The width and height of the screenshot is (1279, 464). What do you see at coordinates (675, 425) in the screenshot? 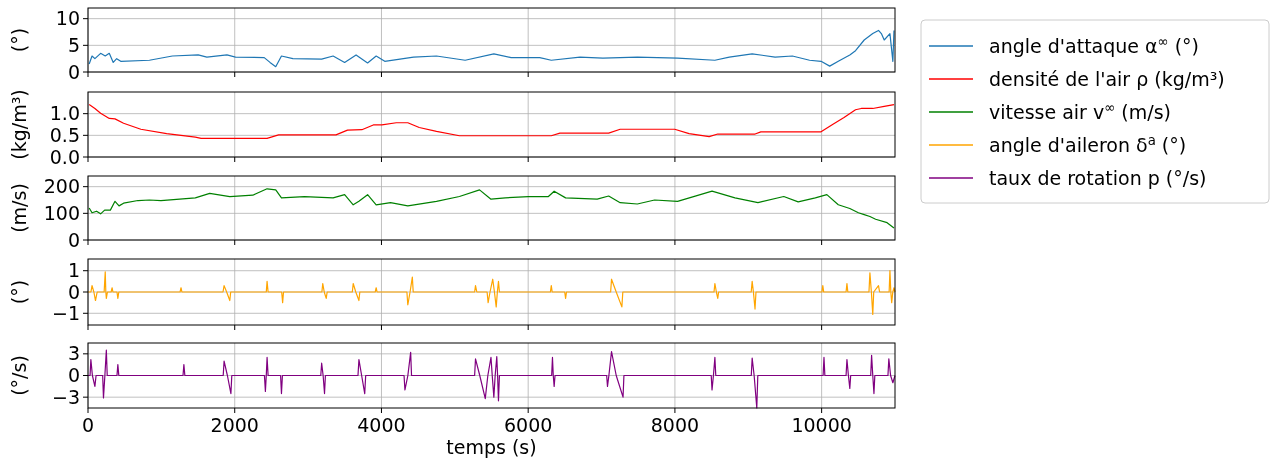
I see `x-tick-label: 8000` at bounding box center [675, 425].